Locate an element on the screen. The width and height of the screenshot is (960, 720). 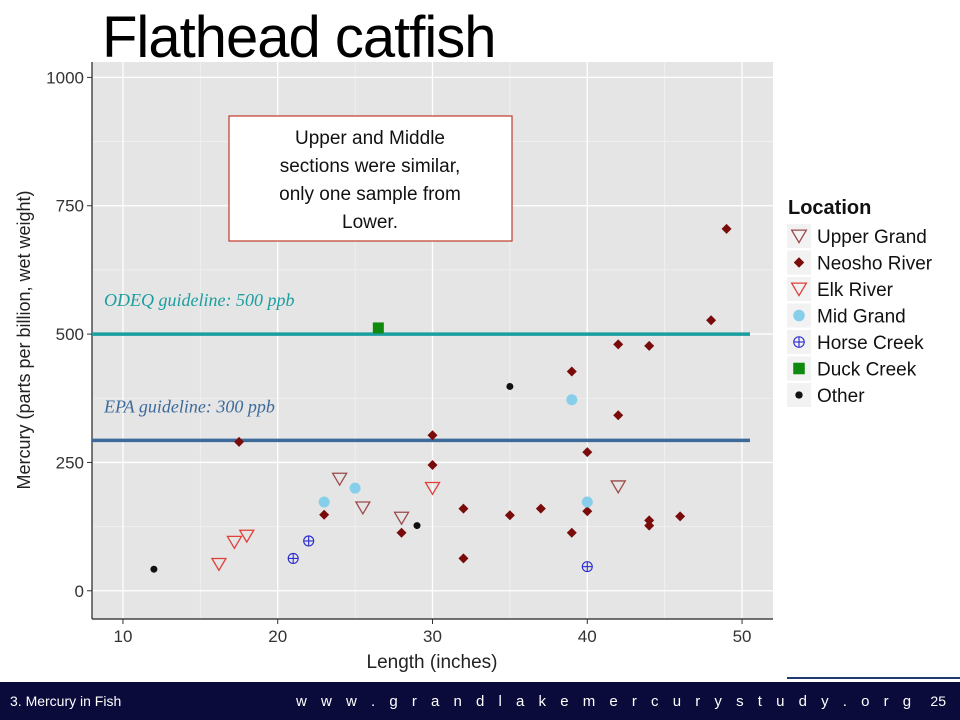
callout-line: Upper and Middle is located at coordinates (370, 138).